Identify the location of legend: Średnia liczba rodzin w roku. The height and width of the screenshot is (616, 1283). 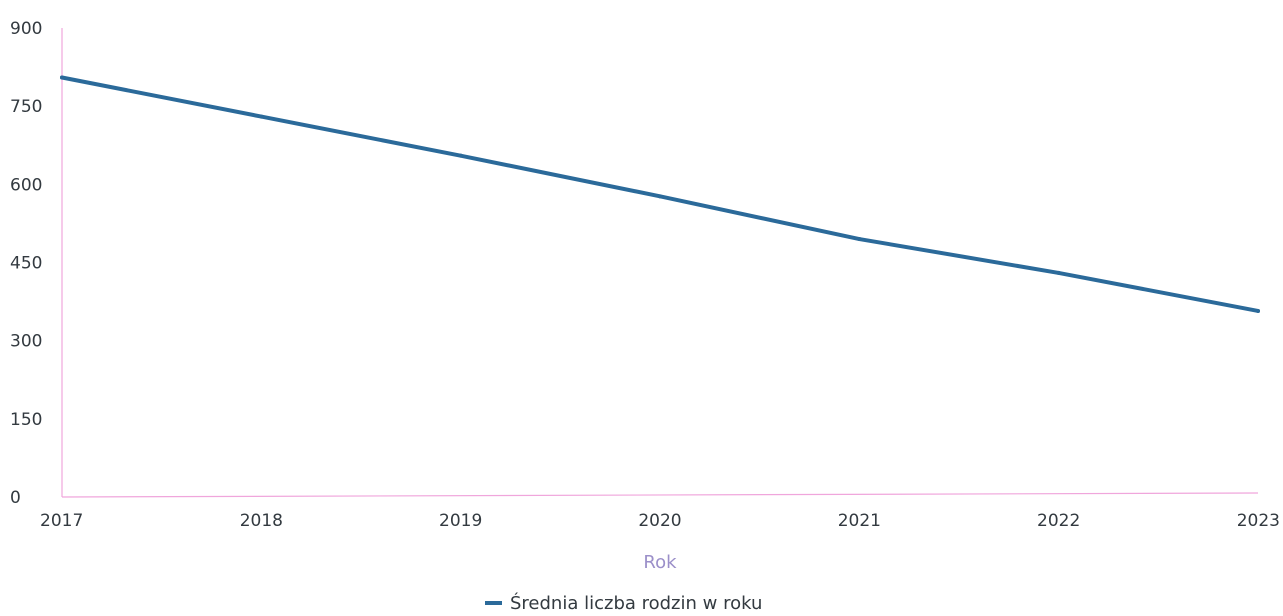
(623, 603).